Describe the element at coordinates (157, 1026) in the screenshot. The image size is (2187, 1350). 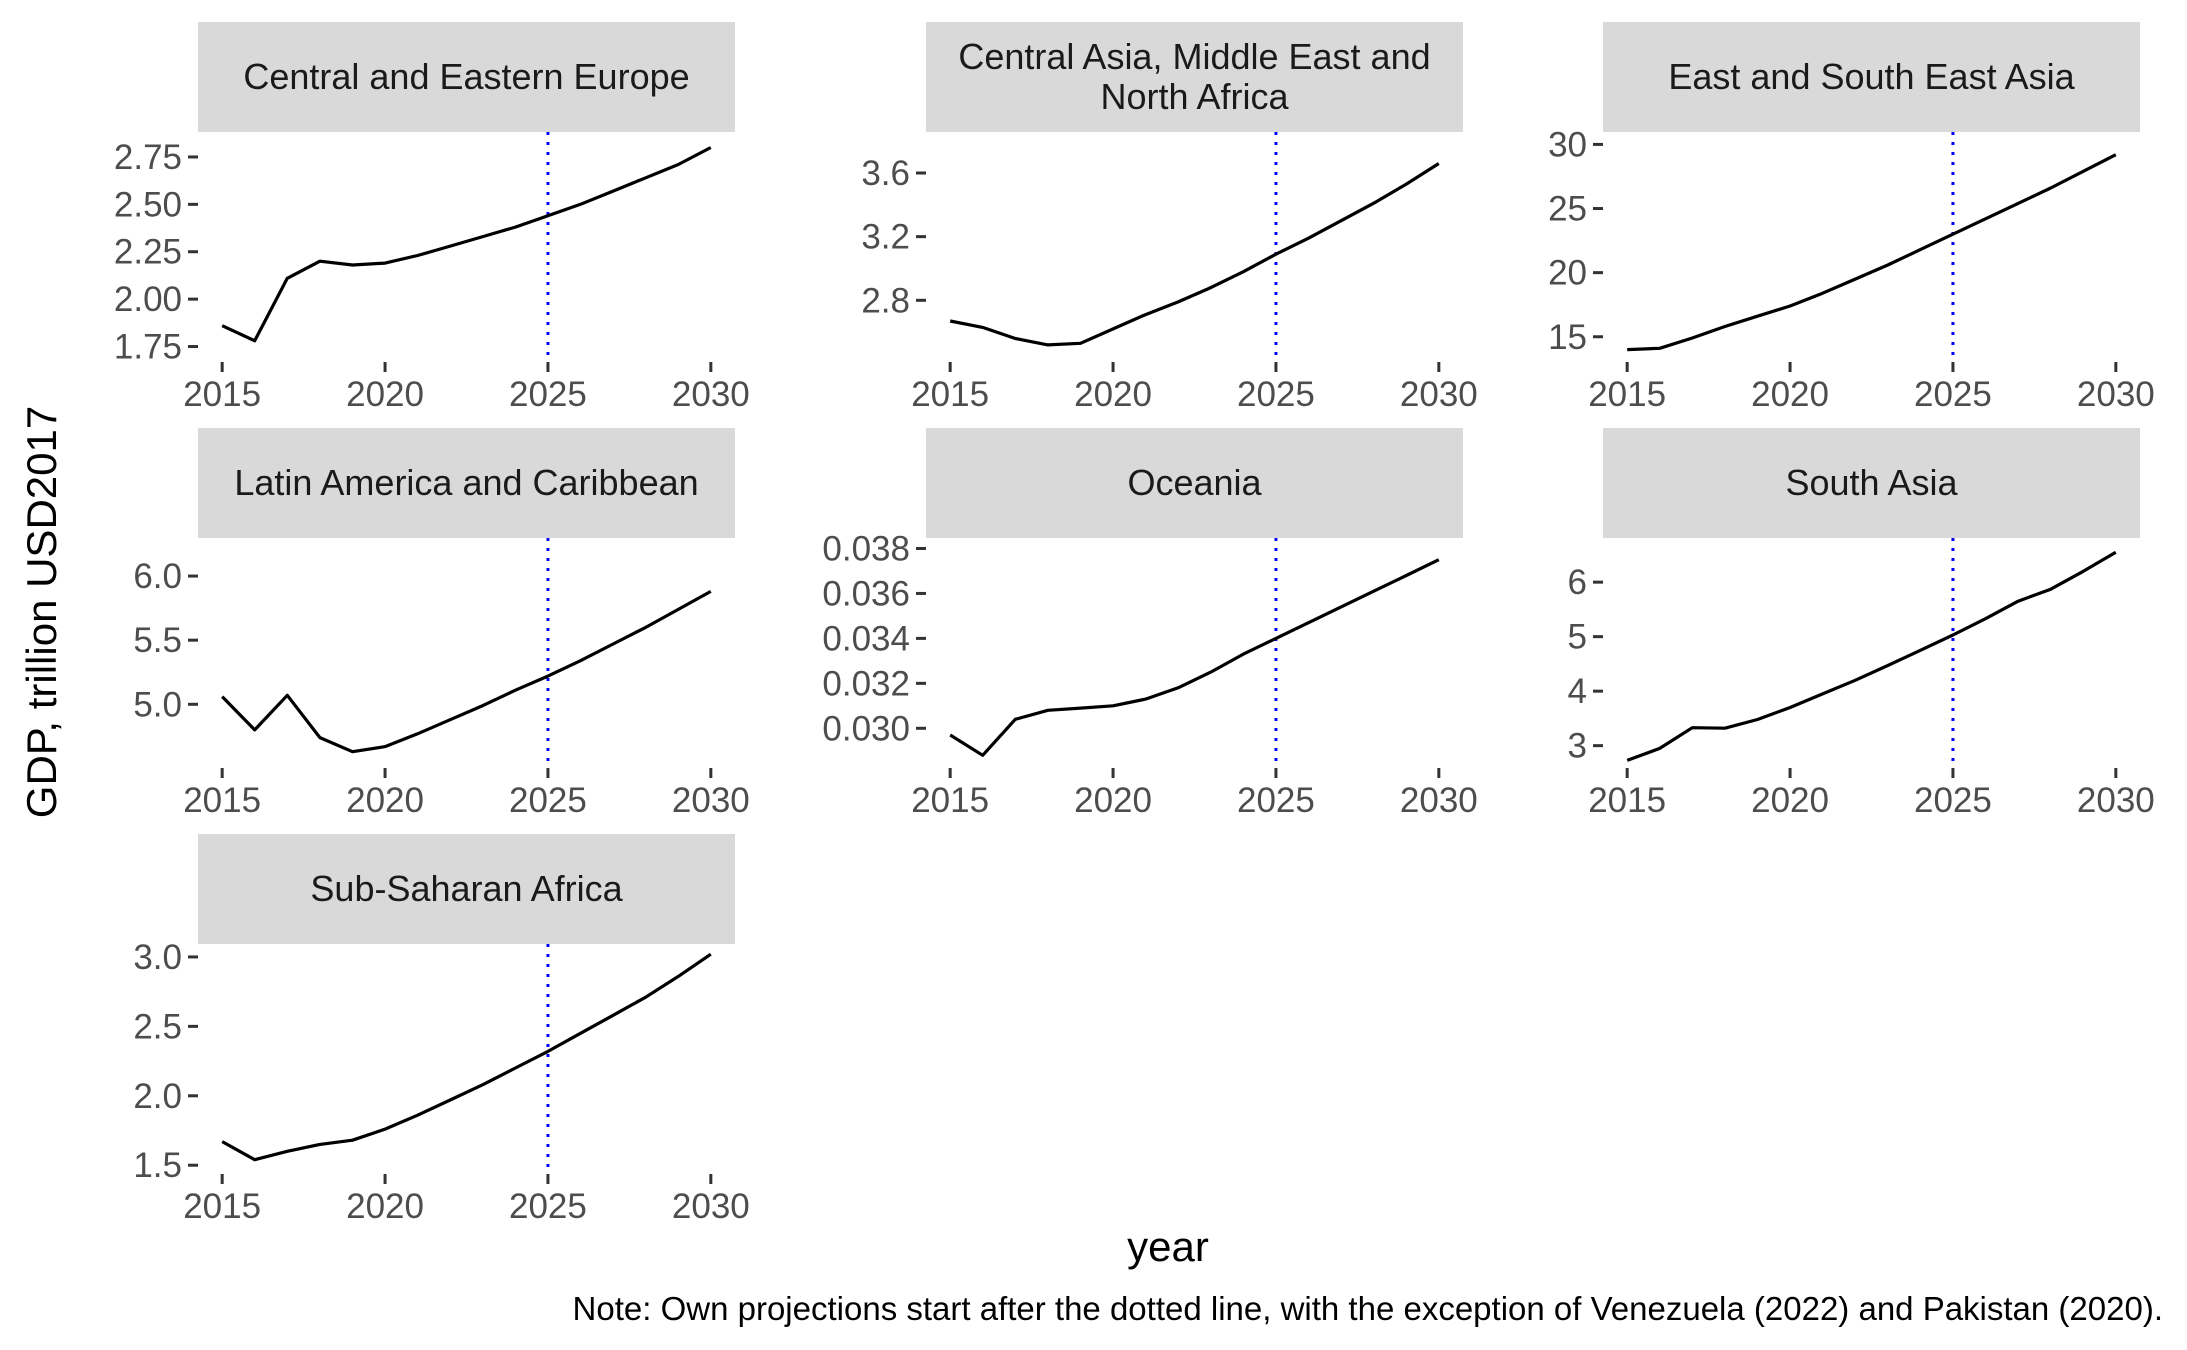
I see `y-tick-label: 2.5` at that location.